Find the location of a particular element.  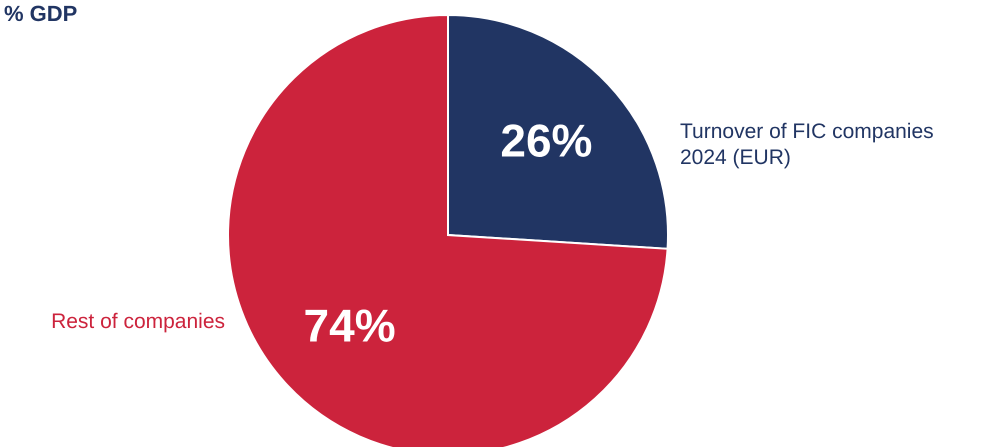

data-label: 74% is located at coordinates (350, 325).